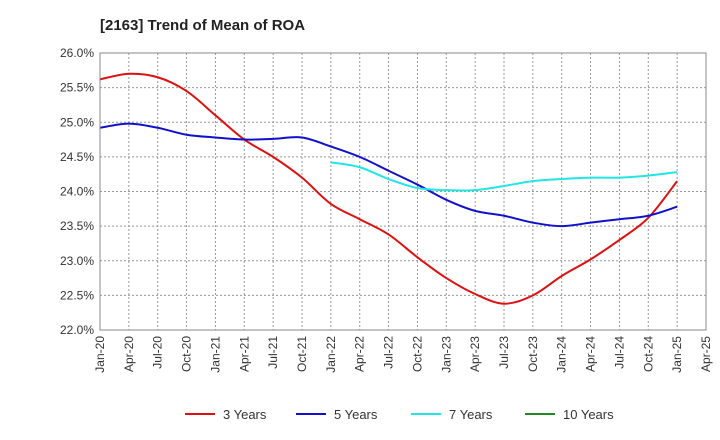  What do you see at coordinates (417, 354) in the screenshot?
I see `x-tick-label: Oct-22` at bounding box center [417, 354].